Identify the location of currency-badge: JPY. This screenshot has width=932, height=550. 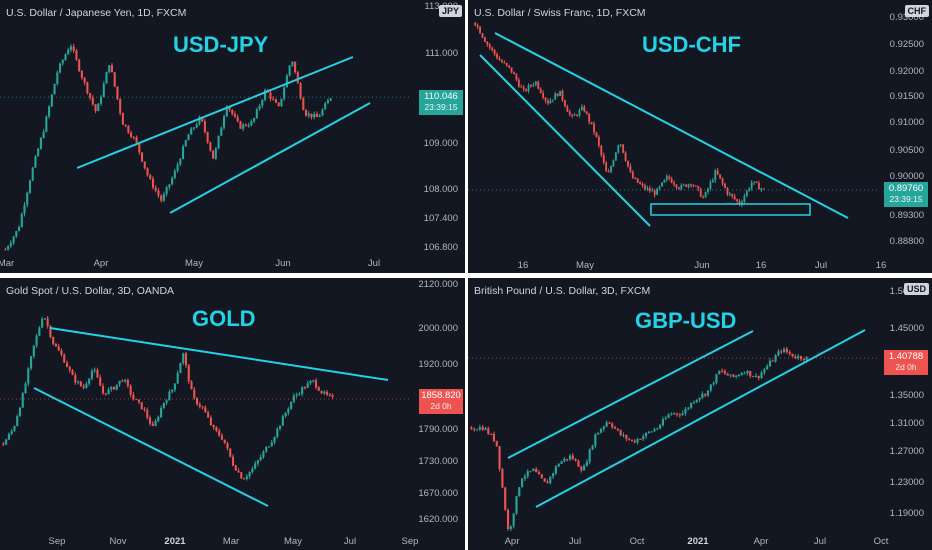
(450, 11).